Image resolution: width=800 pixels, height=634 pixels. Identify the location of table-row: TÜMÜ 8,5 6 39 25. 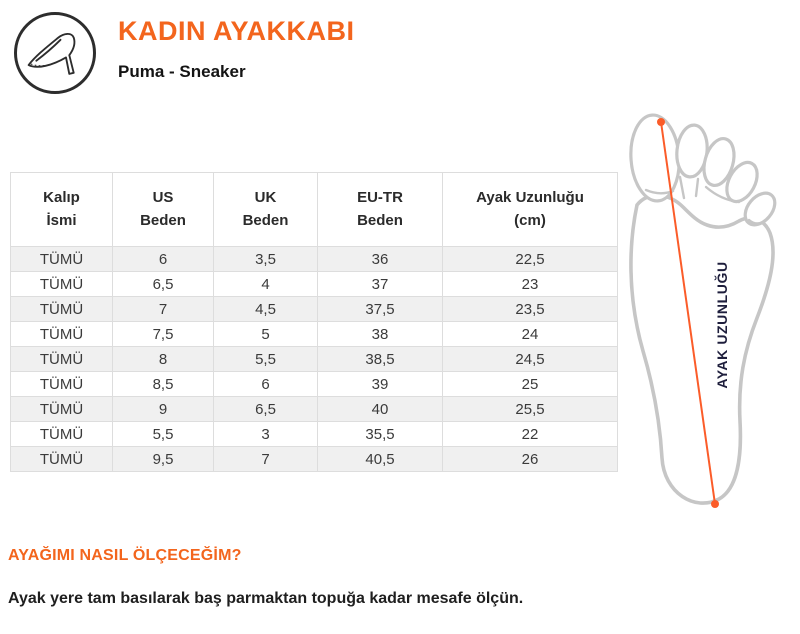
(314, 384).